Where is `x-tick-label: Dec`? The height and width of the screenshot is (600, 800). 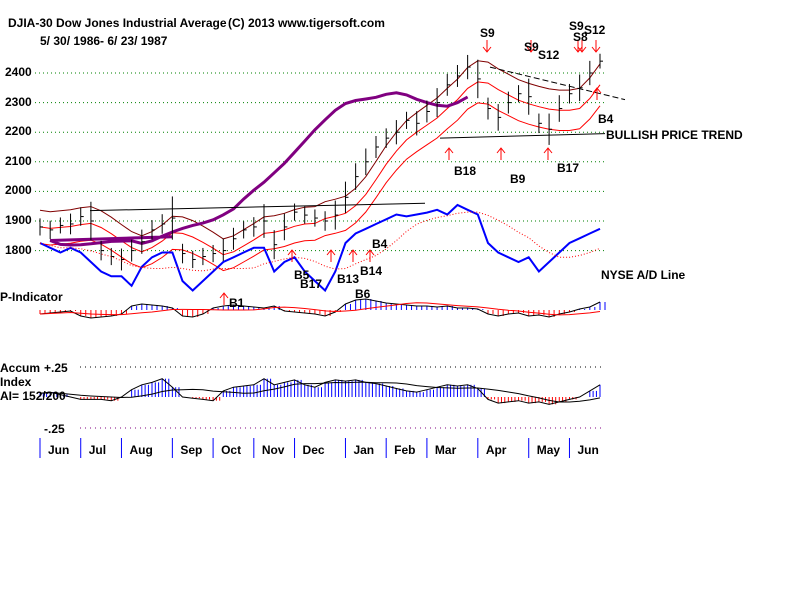 x-tick-label: Dec is located at coordinates (313, 450).